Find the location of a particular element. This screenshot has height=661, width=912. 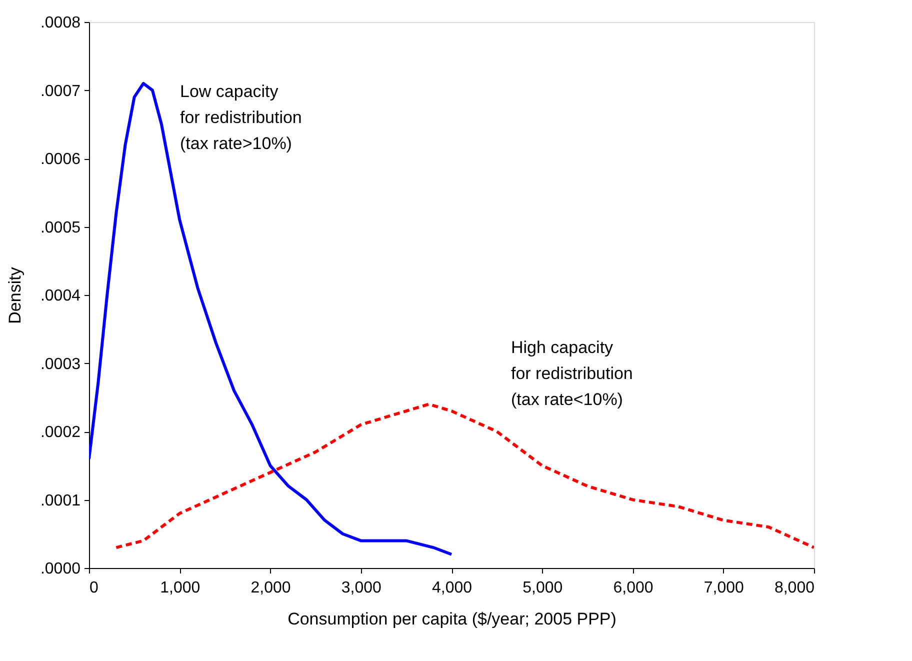

y-tick-label: .0004 is located at coordinates (60, 296).